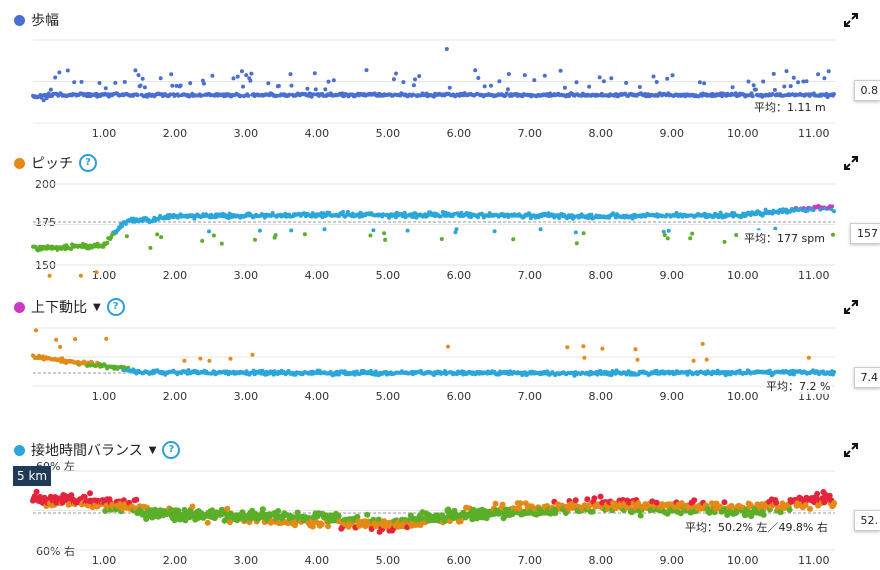 The height and width of the screenshot is (570, 880). What do you see at coordinates (246, 133) in the screenshot?
I see `x-tick-label: 3.00` at bounding box center [246, 133].